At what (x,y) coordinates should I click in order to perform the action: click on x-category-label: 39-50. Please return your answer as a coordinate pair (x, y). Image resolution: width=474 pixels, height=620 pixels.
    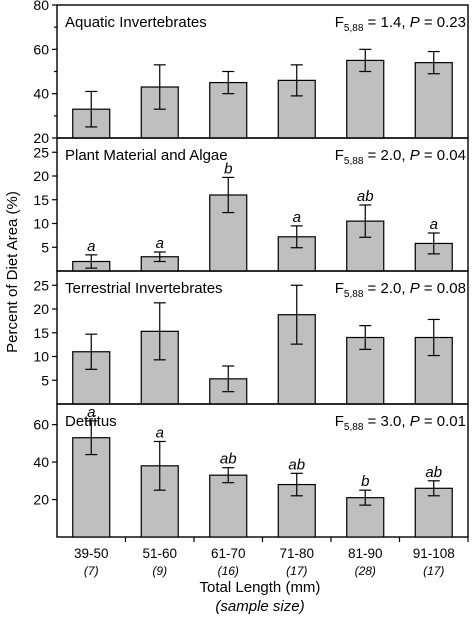
    Looking at the image, I should click on (91, 553).